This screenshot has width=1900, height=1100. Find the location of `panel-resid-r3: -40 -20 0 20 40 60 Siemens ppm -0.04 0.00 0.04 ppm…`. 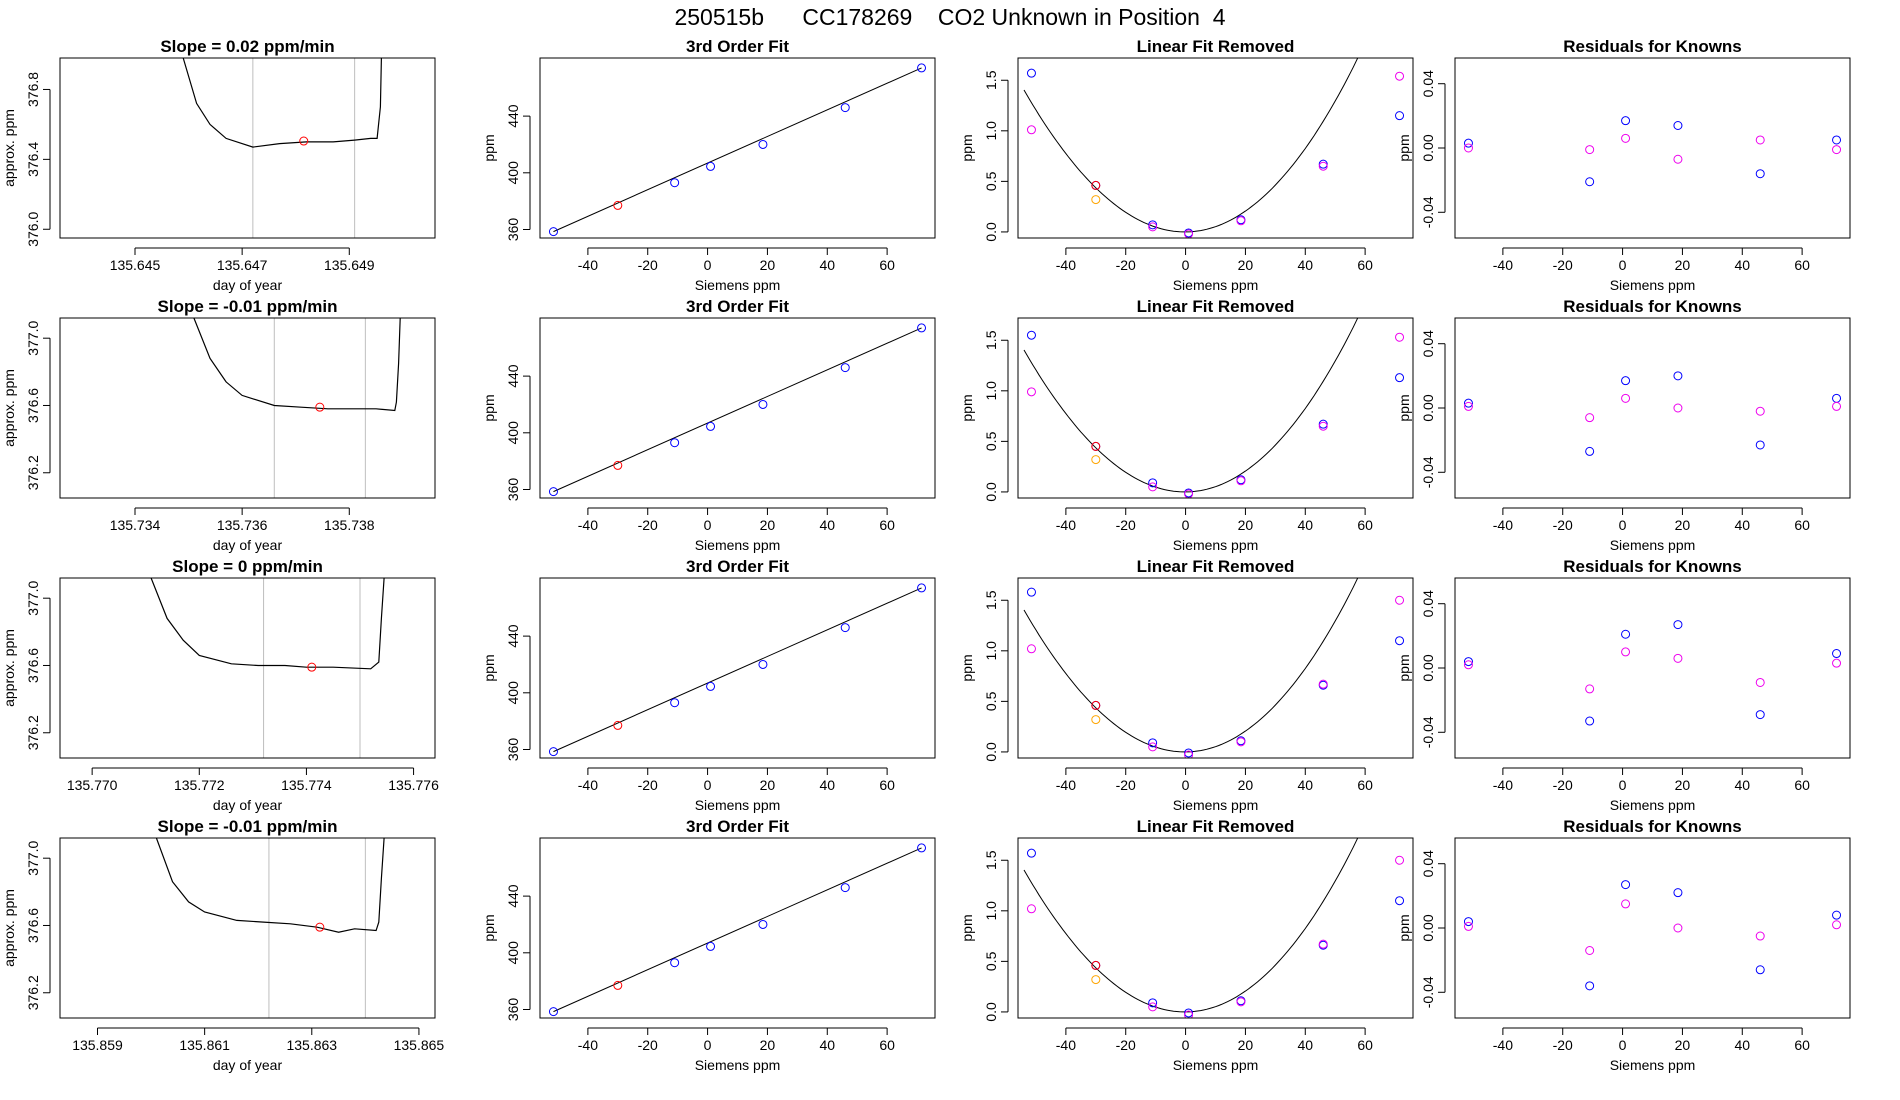

panel-resid-r3: -40 -20 0 20 40 60 Siemens ppm -0.04 0.00 0.04 ppm… is located at coordinates (1623, 685).